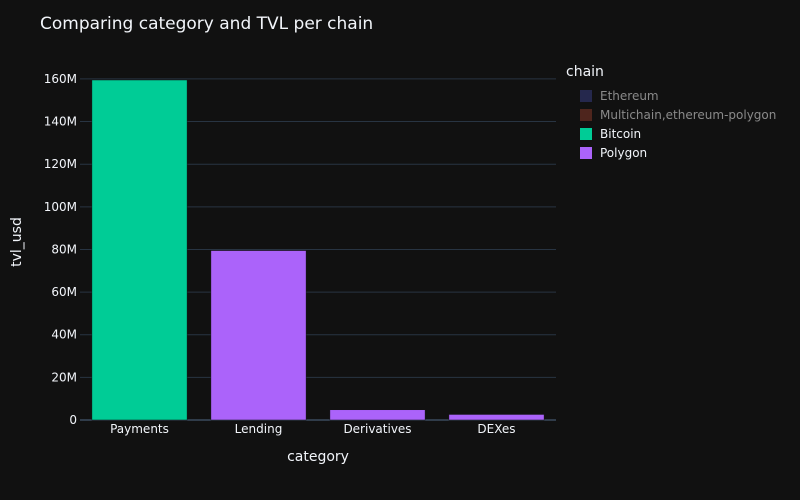  What do you see at coordinates (60, 164) in the screenshot?
I see `y-tick-label: 120M` at bounding box center [60, 164].